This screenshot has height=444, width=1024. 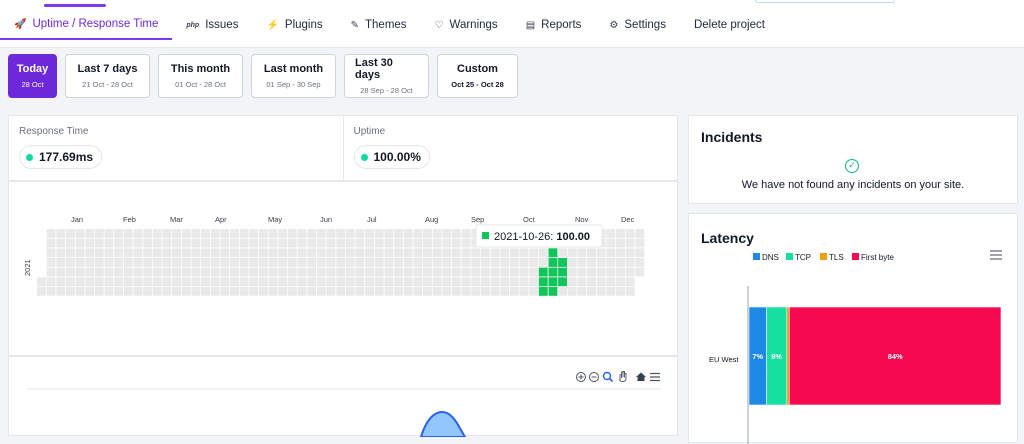 I want to click on zoom-out-icon, so click(x=594, y=377).